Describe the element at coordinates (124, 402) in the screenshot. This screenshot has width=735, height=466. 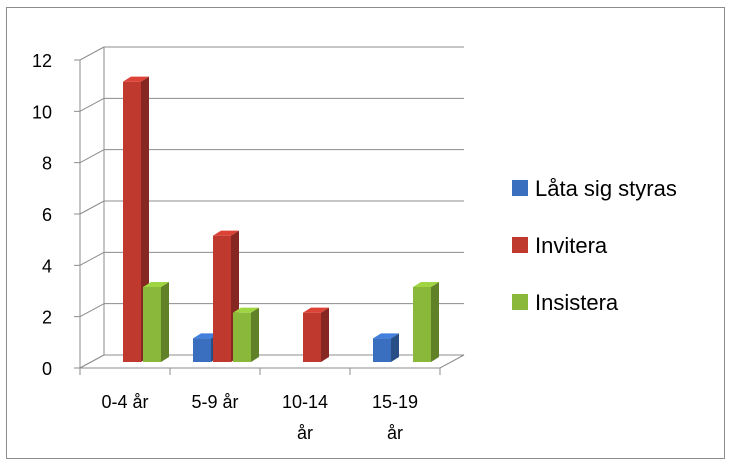
I see `x-tick-label-0: 0-4 år` at that location.